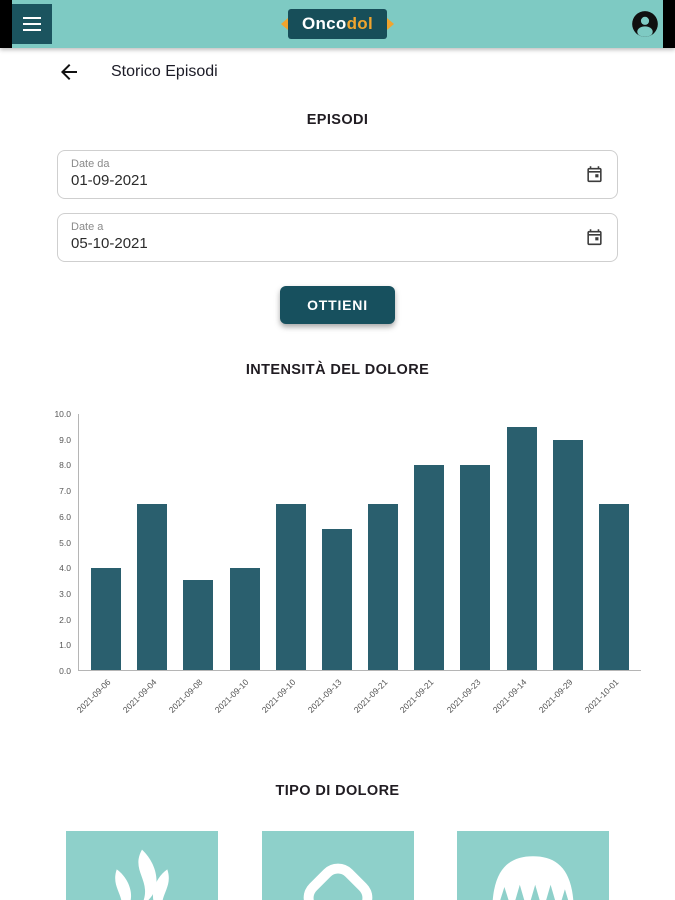 This screenshot has width=675, height=900. I want to click on pain-type-card-bite, so click(533, 865).